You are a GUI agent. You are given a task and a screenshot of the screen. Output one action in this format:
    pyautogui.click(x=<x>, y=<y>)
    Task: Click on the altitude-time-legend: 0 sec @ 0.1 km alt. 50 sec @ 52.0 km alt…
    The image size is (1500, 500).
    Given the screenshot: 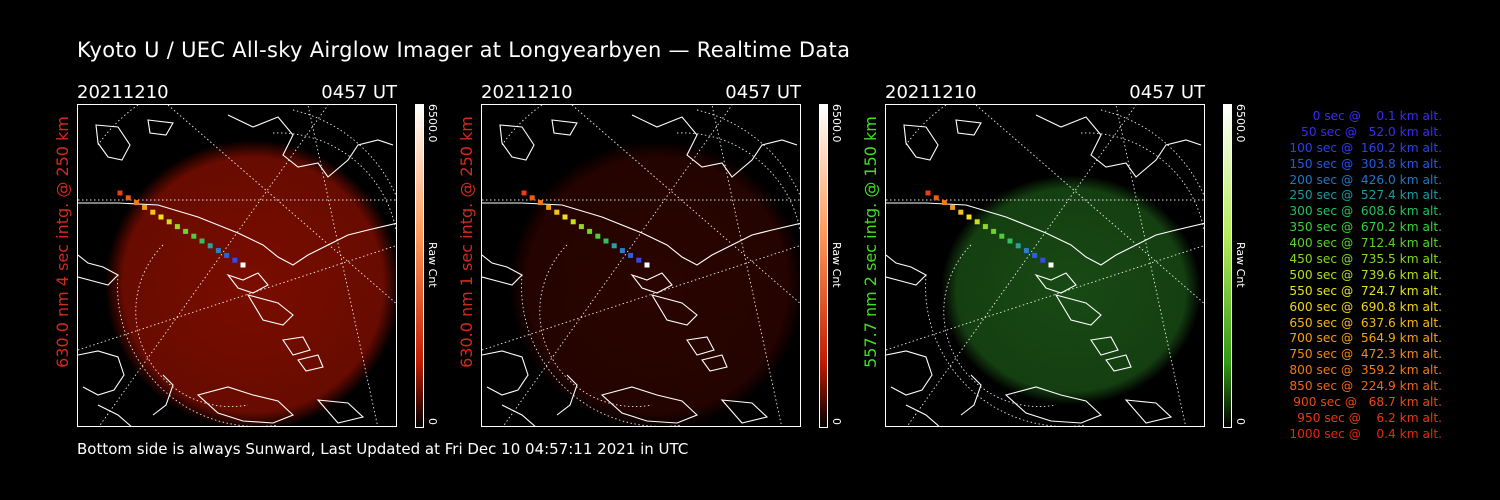 What is the action you would take?
    pyautogui.click(x=1352, y=276)
    